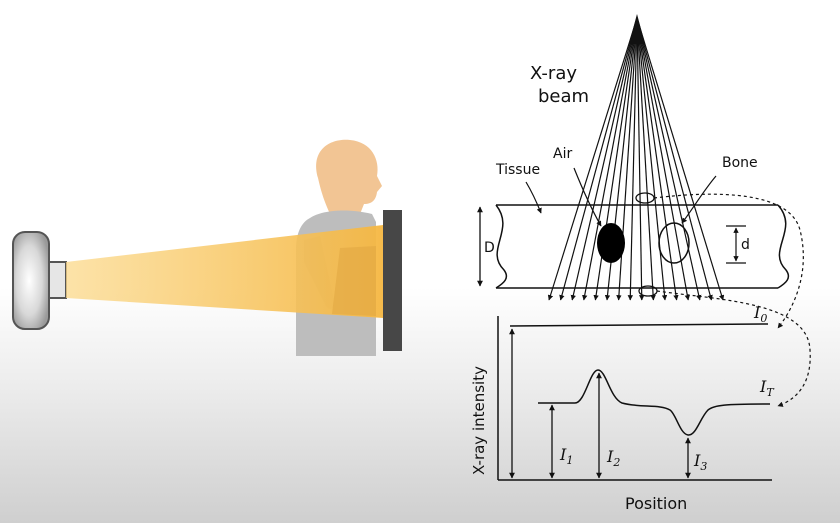 This screenshot has width=840, height=523. I want to click on d-label: d, so click(745, 245).